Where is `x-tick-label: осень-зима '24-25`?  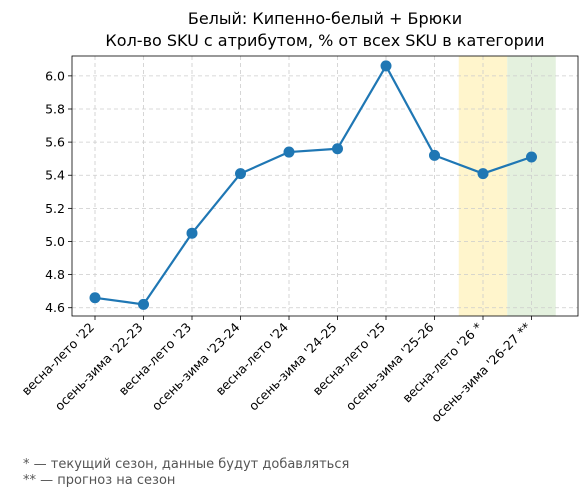
x-tick-label: осень-зима '24-25 is located at coordinates (293, 367).